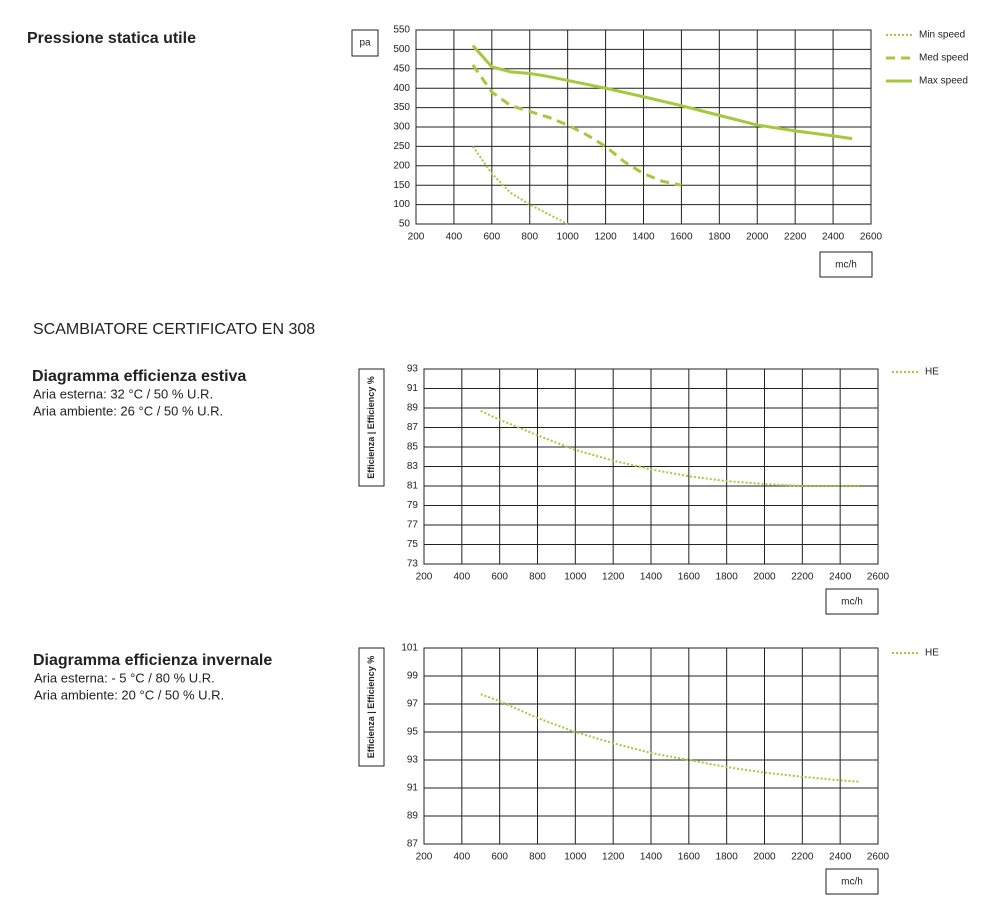 Image resolution: width=984 pixels, height=905 pixels. What do you see at coordinates (943, 81) in the screenshot?
I see `legend-label: Max speed` at bounding box center [943, 81].